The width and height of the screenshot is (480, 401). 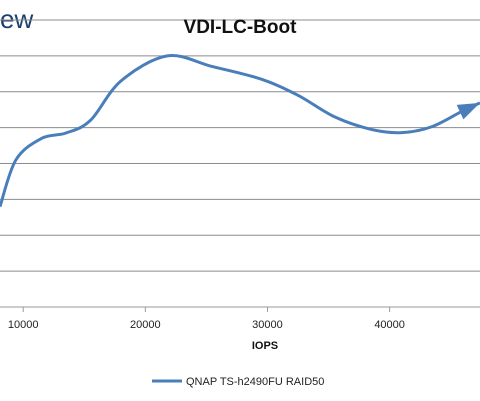 I want to click on x-tick-label: 10000, so click(x=23, y=325).